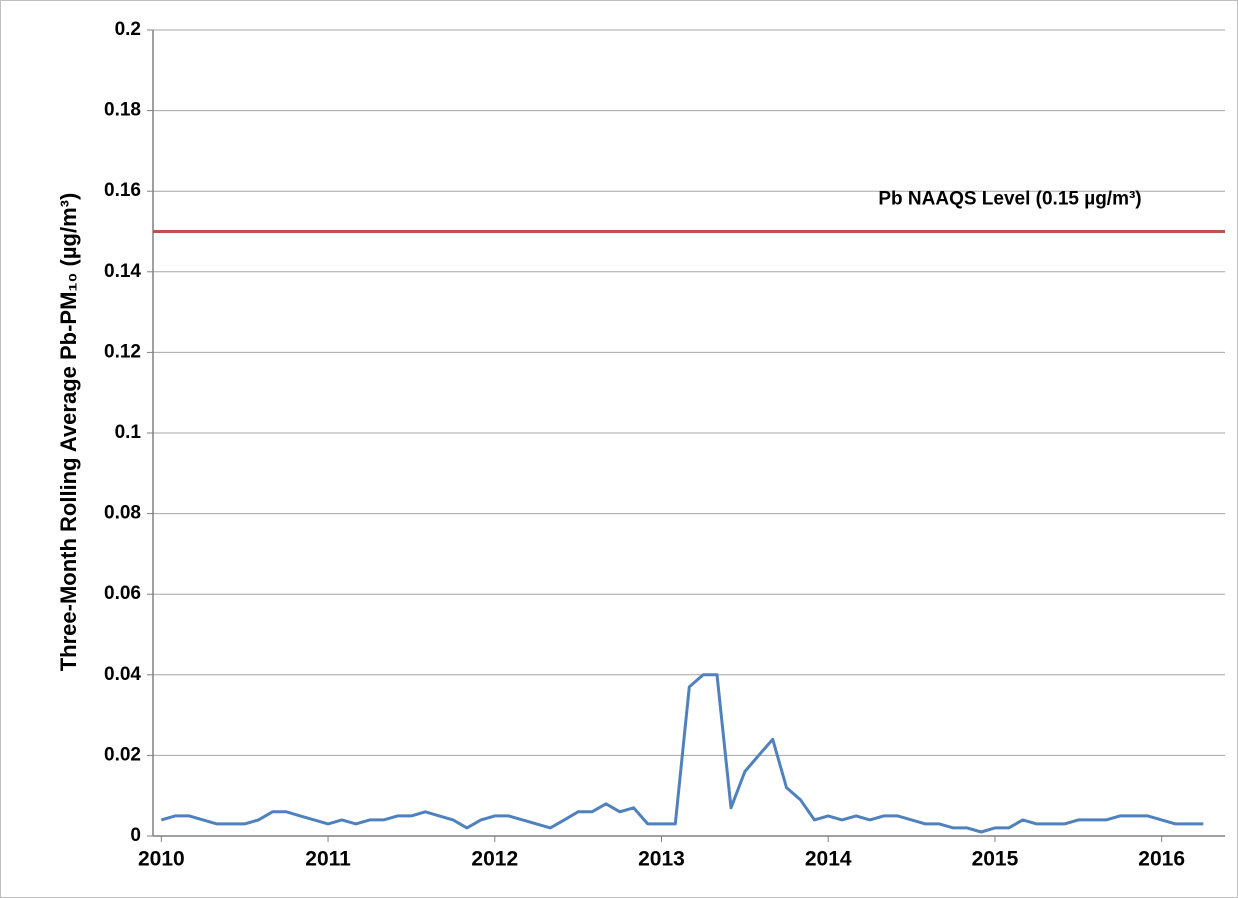  I want to click on x-tick-label: 2010, so click(161, 859).